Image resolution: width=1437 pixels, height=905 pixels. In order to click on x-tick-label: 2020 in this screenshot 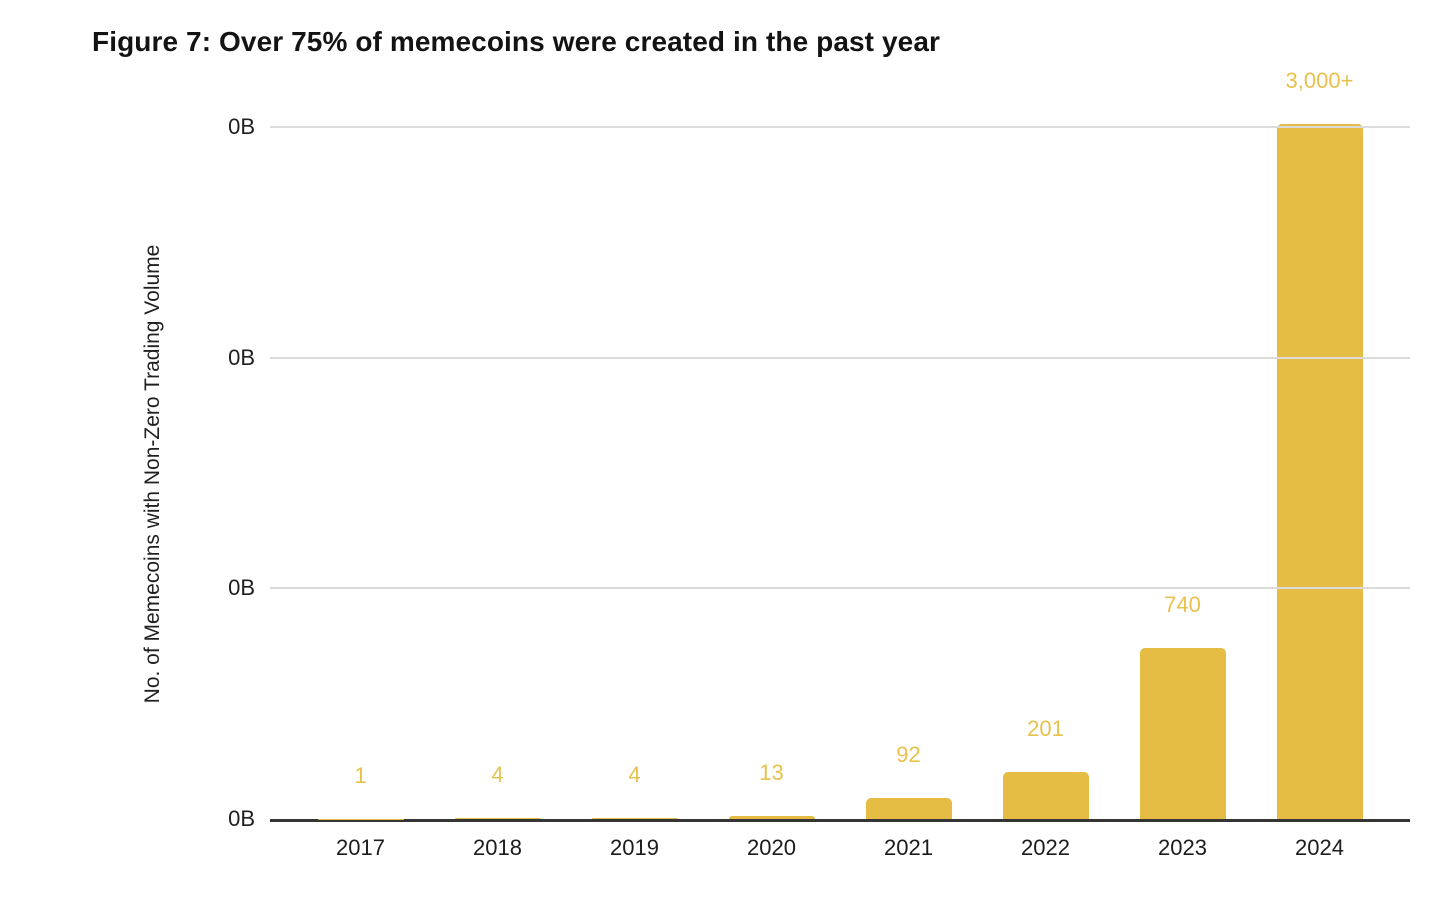, I will do `click(771, 847)`.